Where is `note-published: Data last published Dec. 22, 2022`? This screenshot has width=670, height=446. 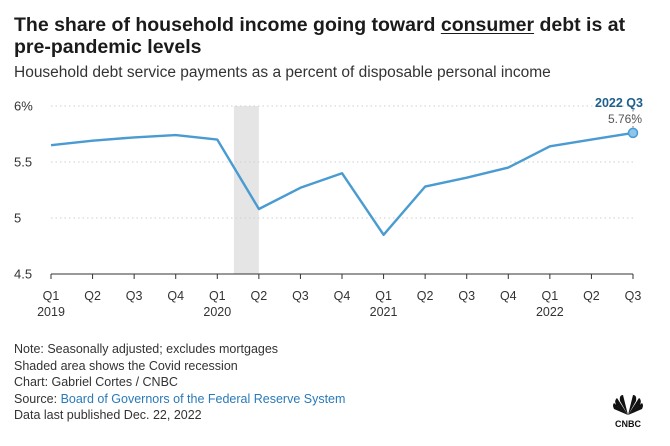
note-published: Data last published Dec. 22, 2022 is located at coordinates (108, 415).